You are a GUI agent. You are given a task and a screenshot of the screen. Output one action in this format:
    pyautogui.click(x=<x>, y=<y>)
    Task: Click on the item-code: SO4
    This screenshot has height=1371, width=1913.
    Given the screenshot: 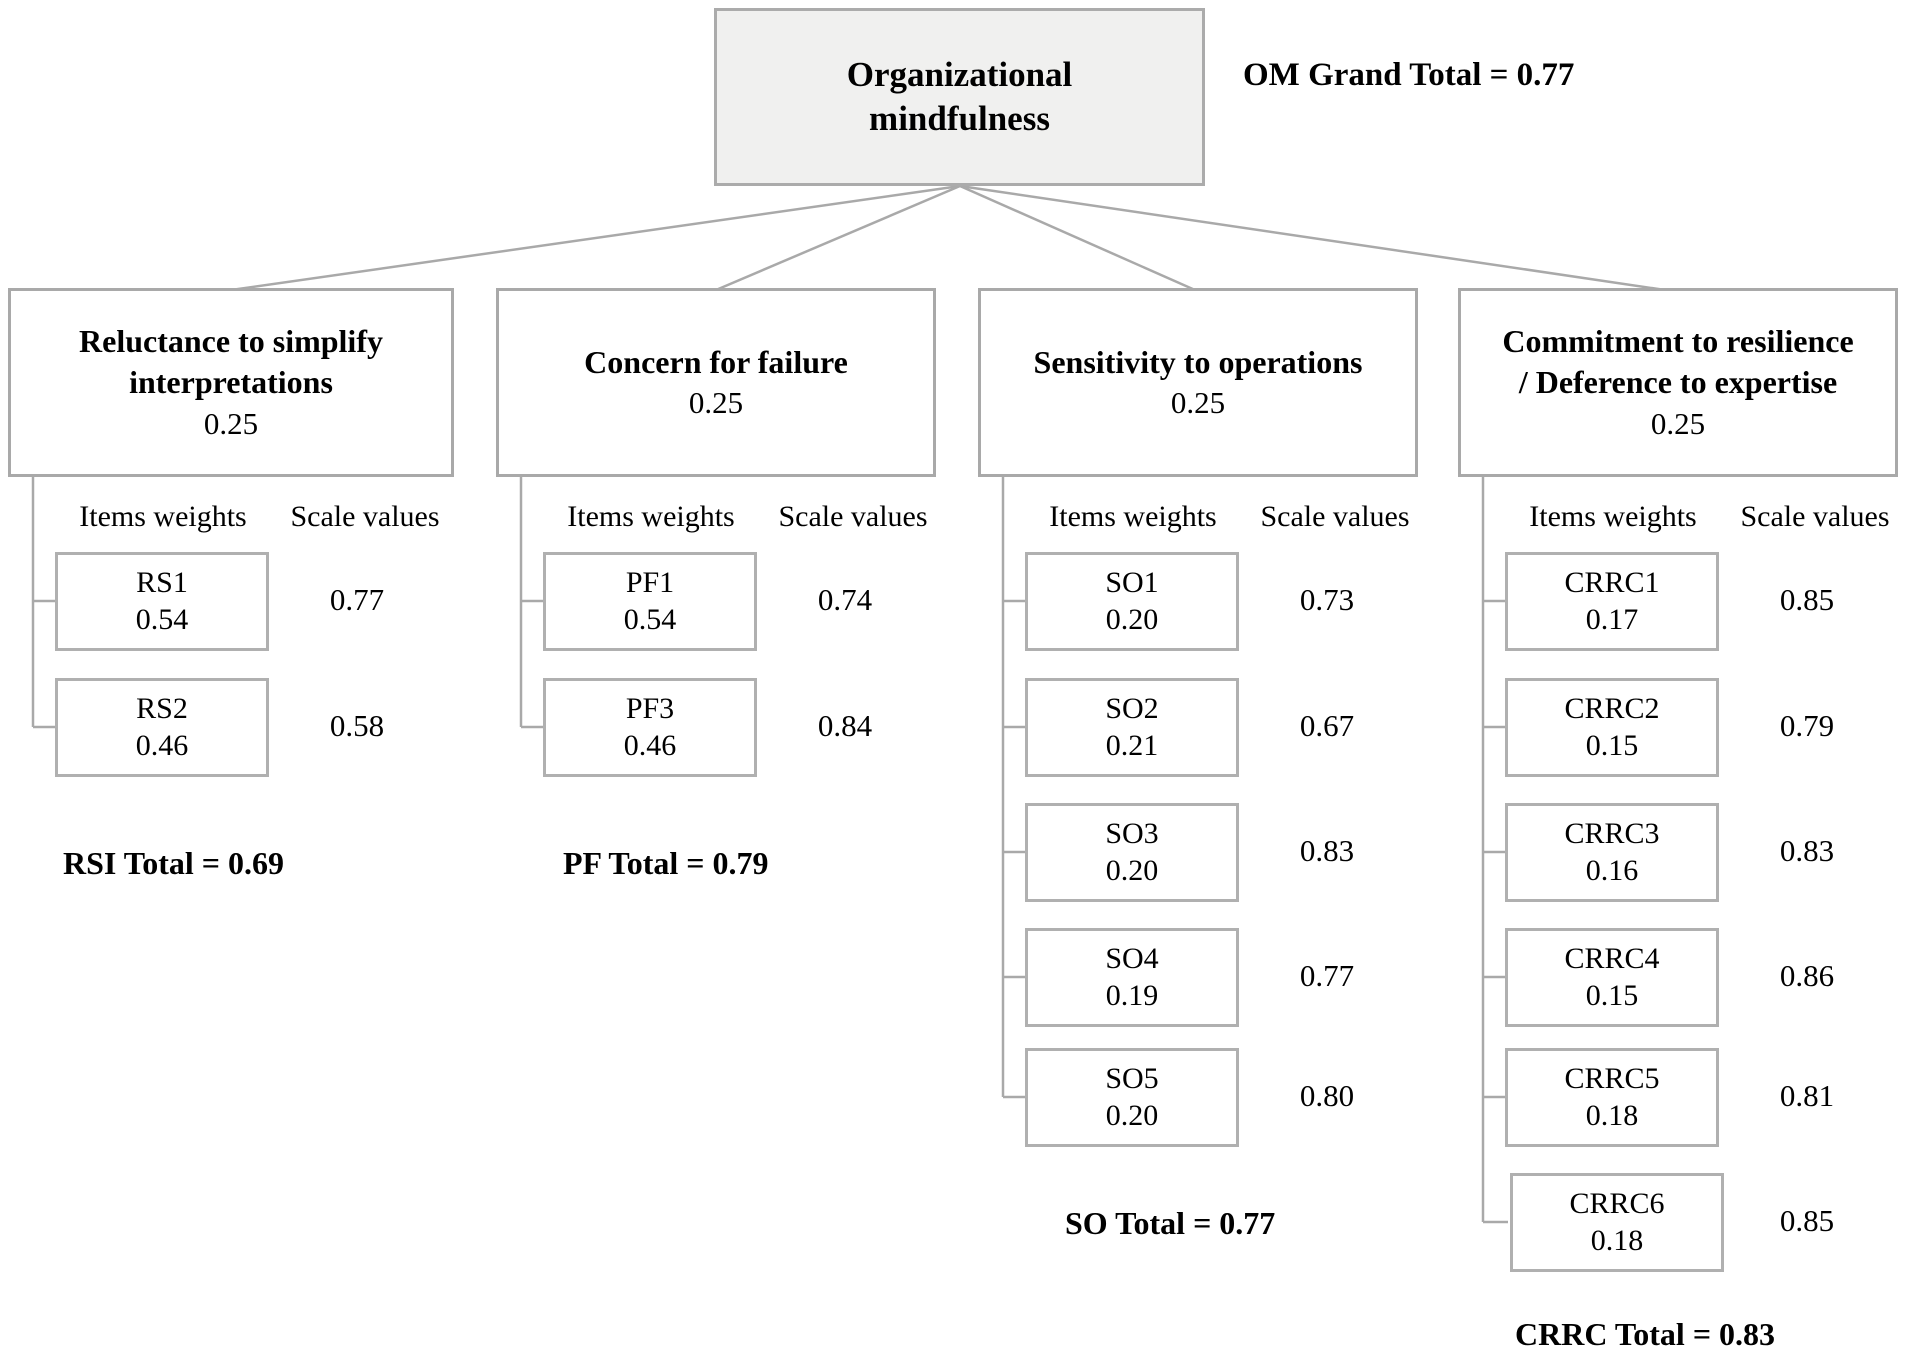 What is the action you would take?
    pyautogui.click(x=1132, y=958)
    